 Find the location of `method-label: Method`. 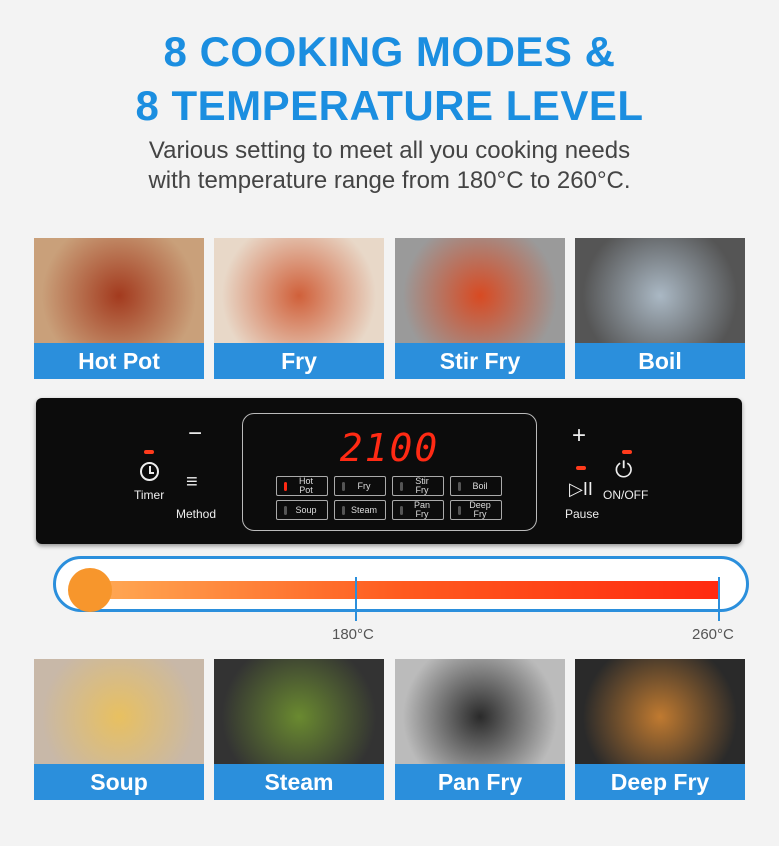

method-label: Method is located at coordinates (196, 514).